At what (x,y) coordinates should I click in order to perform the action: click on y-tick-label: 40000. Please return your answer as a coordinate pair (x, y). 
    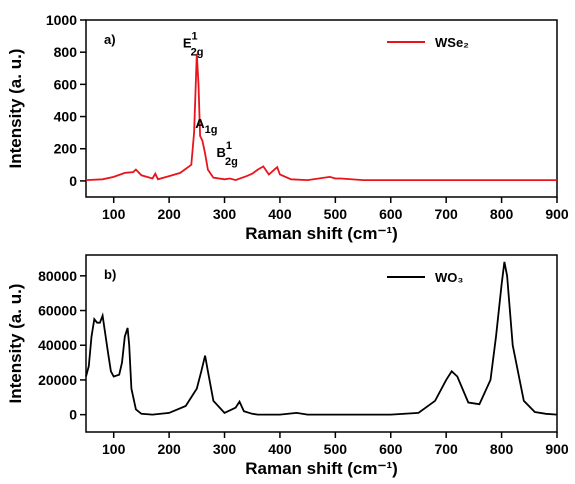
    Looking at the image, I should click on (57, 345).